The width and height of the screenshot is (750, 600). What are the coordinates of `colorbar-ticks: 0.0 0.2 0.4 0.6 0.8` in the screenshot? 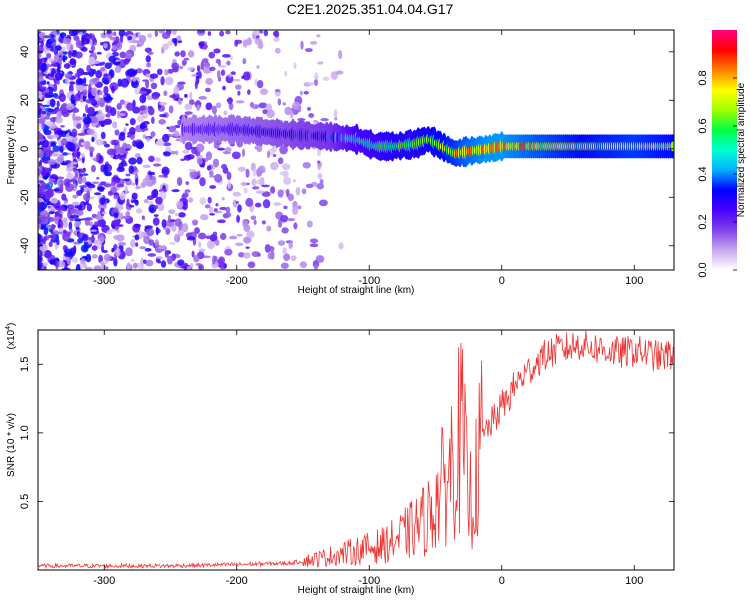 It's located at (717, 174).